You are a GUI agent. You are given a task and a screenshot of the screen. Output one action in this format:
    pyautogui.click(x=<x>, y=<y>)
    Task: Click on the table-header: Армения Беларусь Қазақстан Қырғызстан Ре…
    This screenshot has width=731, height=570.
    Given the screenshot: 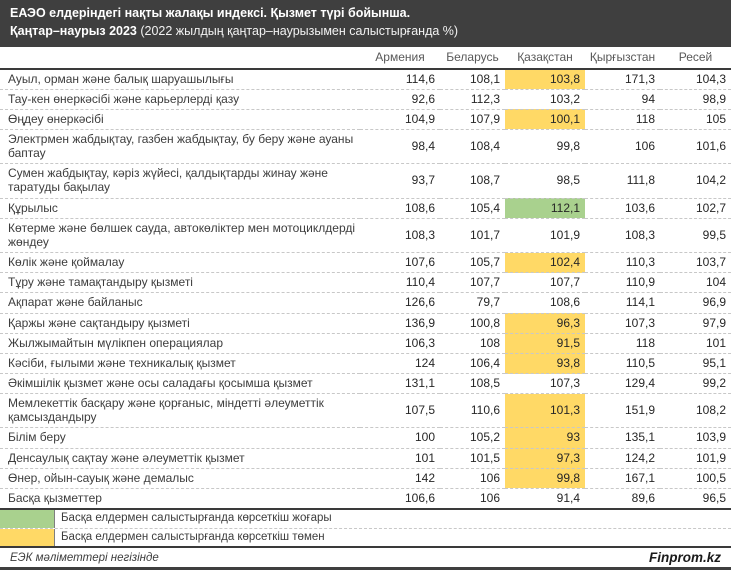 What is the action you would take?
    pyautogui.click(x=365, y=58)
    